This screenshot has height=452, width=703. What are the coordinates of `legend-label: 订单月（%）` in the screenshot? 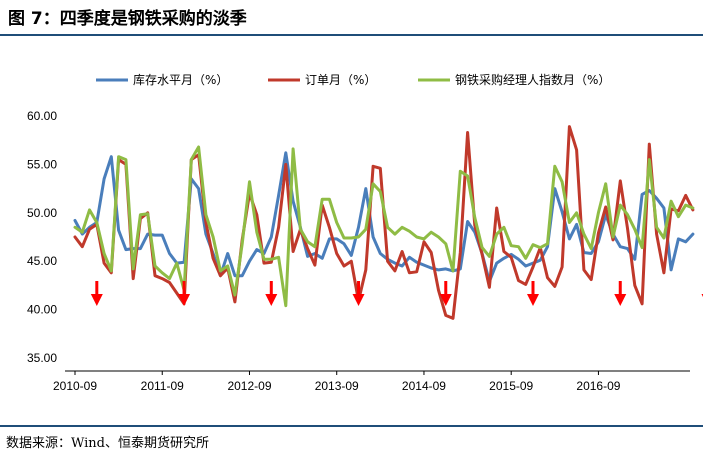 It's located at (340, 80).